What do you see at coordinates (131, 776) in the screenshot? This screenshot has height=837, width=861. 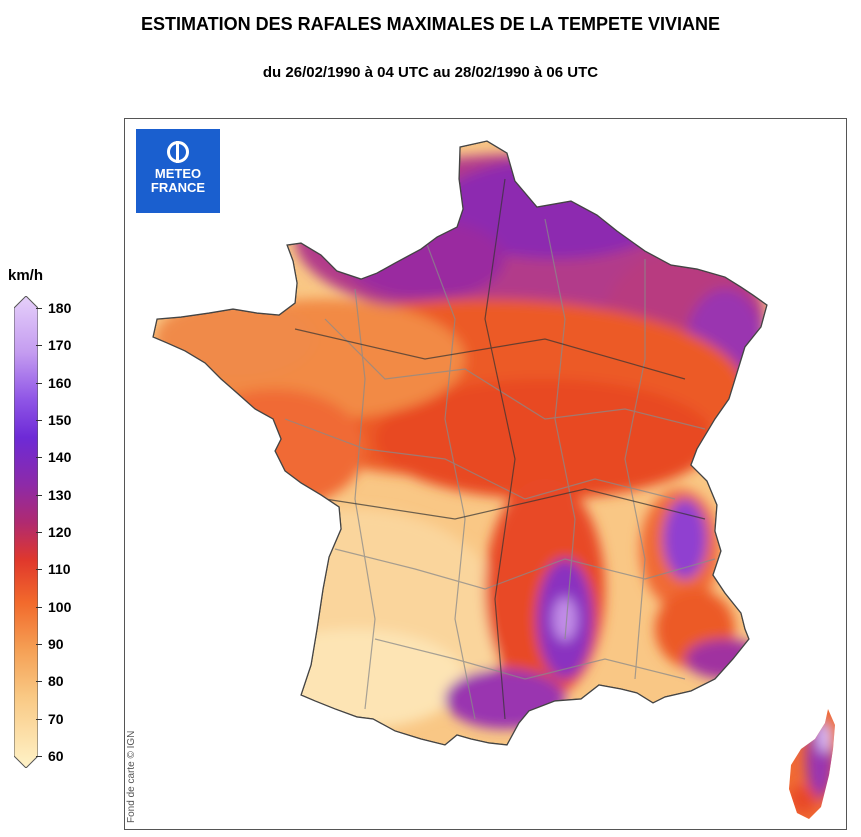 I see `map-credit: Fond de carte © IGN` at bounding box center [131, 776].